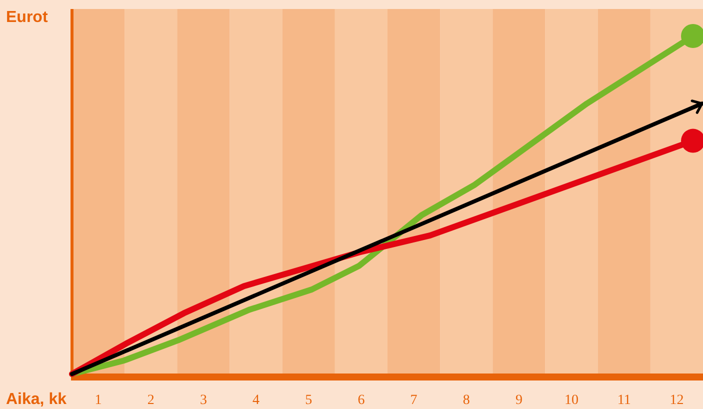  Describe the element at coordinates (414, 400) in the screenshot. I see `x-tick-label: 7` at that location.